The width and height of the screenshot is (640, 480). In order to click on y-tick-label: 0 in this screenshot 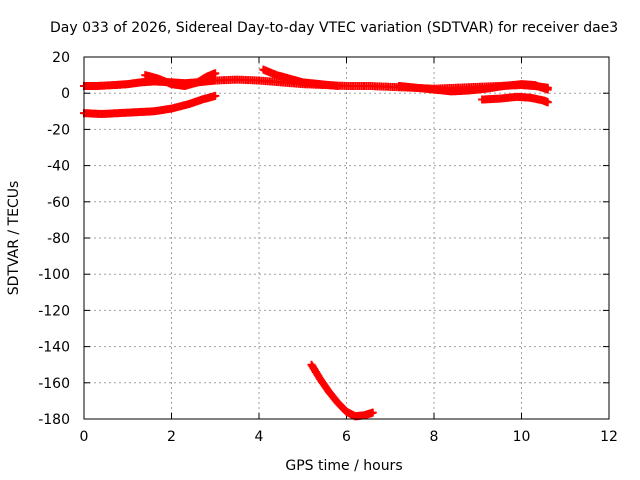, I will do `click(65, 94)`.